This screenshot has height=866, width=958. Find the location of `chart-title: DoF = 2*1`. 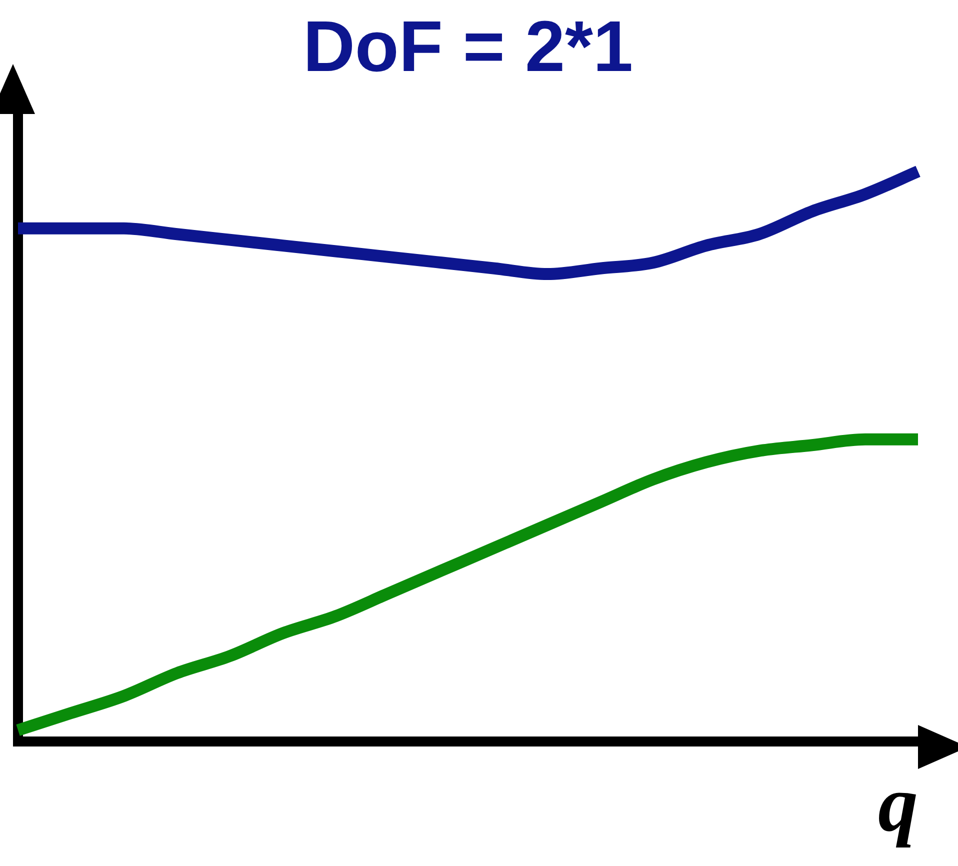

chart-title: DoF = 2*1 is located at coordinates (468, 47).